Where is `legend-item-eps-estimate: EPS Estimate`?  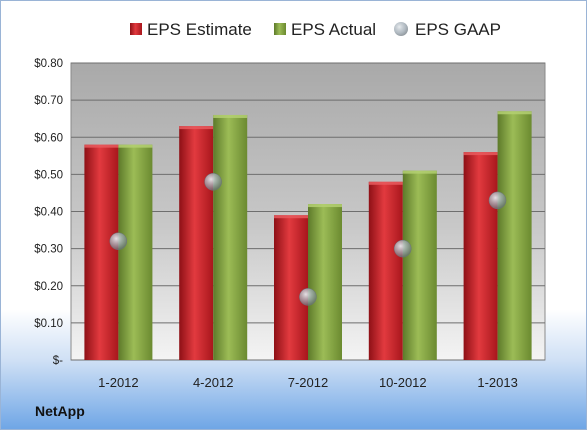 legend-item-eps-estimate: EPS Estimate is located at coordinates (191, 29).